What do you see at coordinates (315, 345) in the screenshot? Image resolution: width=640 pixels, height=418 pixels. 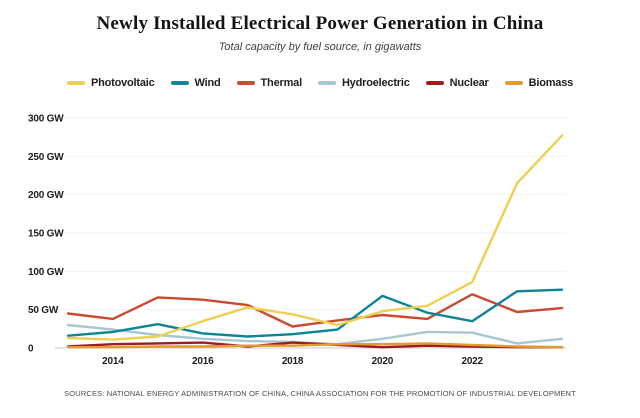 I see `series-line-biomass` at bounding box center [315, 345].